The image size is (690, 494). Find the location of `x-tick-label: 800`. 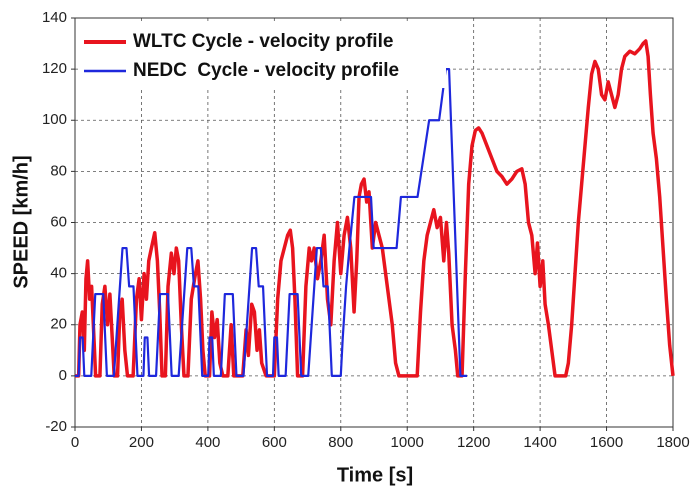

x-tick-label: 800 is located at coordinates (340, 442).